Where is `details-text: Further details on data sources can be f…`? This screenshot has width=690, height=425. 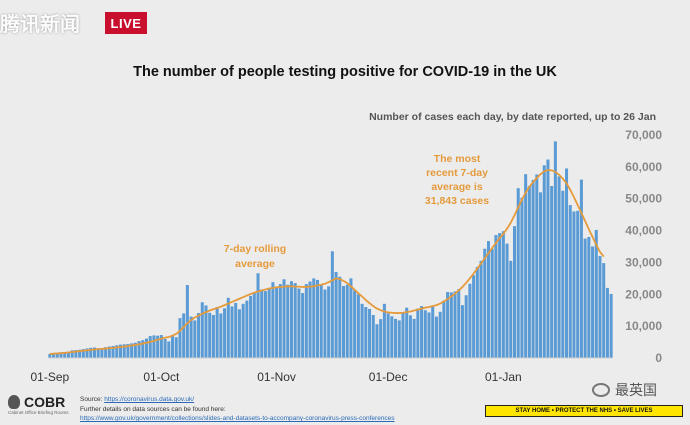 details-text: Further details on data sources can be f… is located at coordinates (153, 409).